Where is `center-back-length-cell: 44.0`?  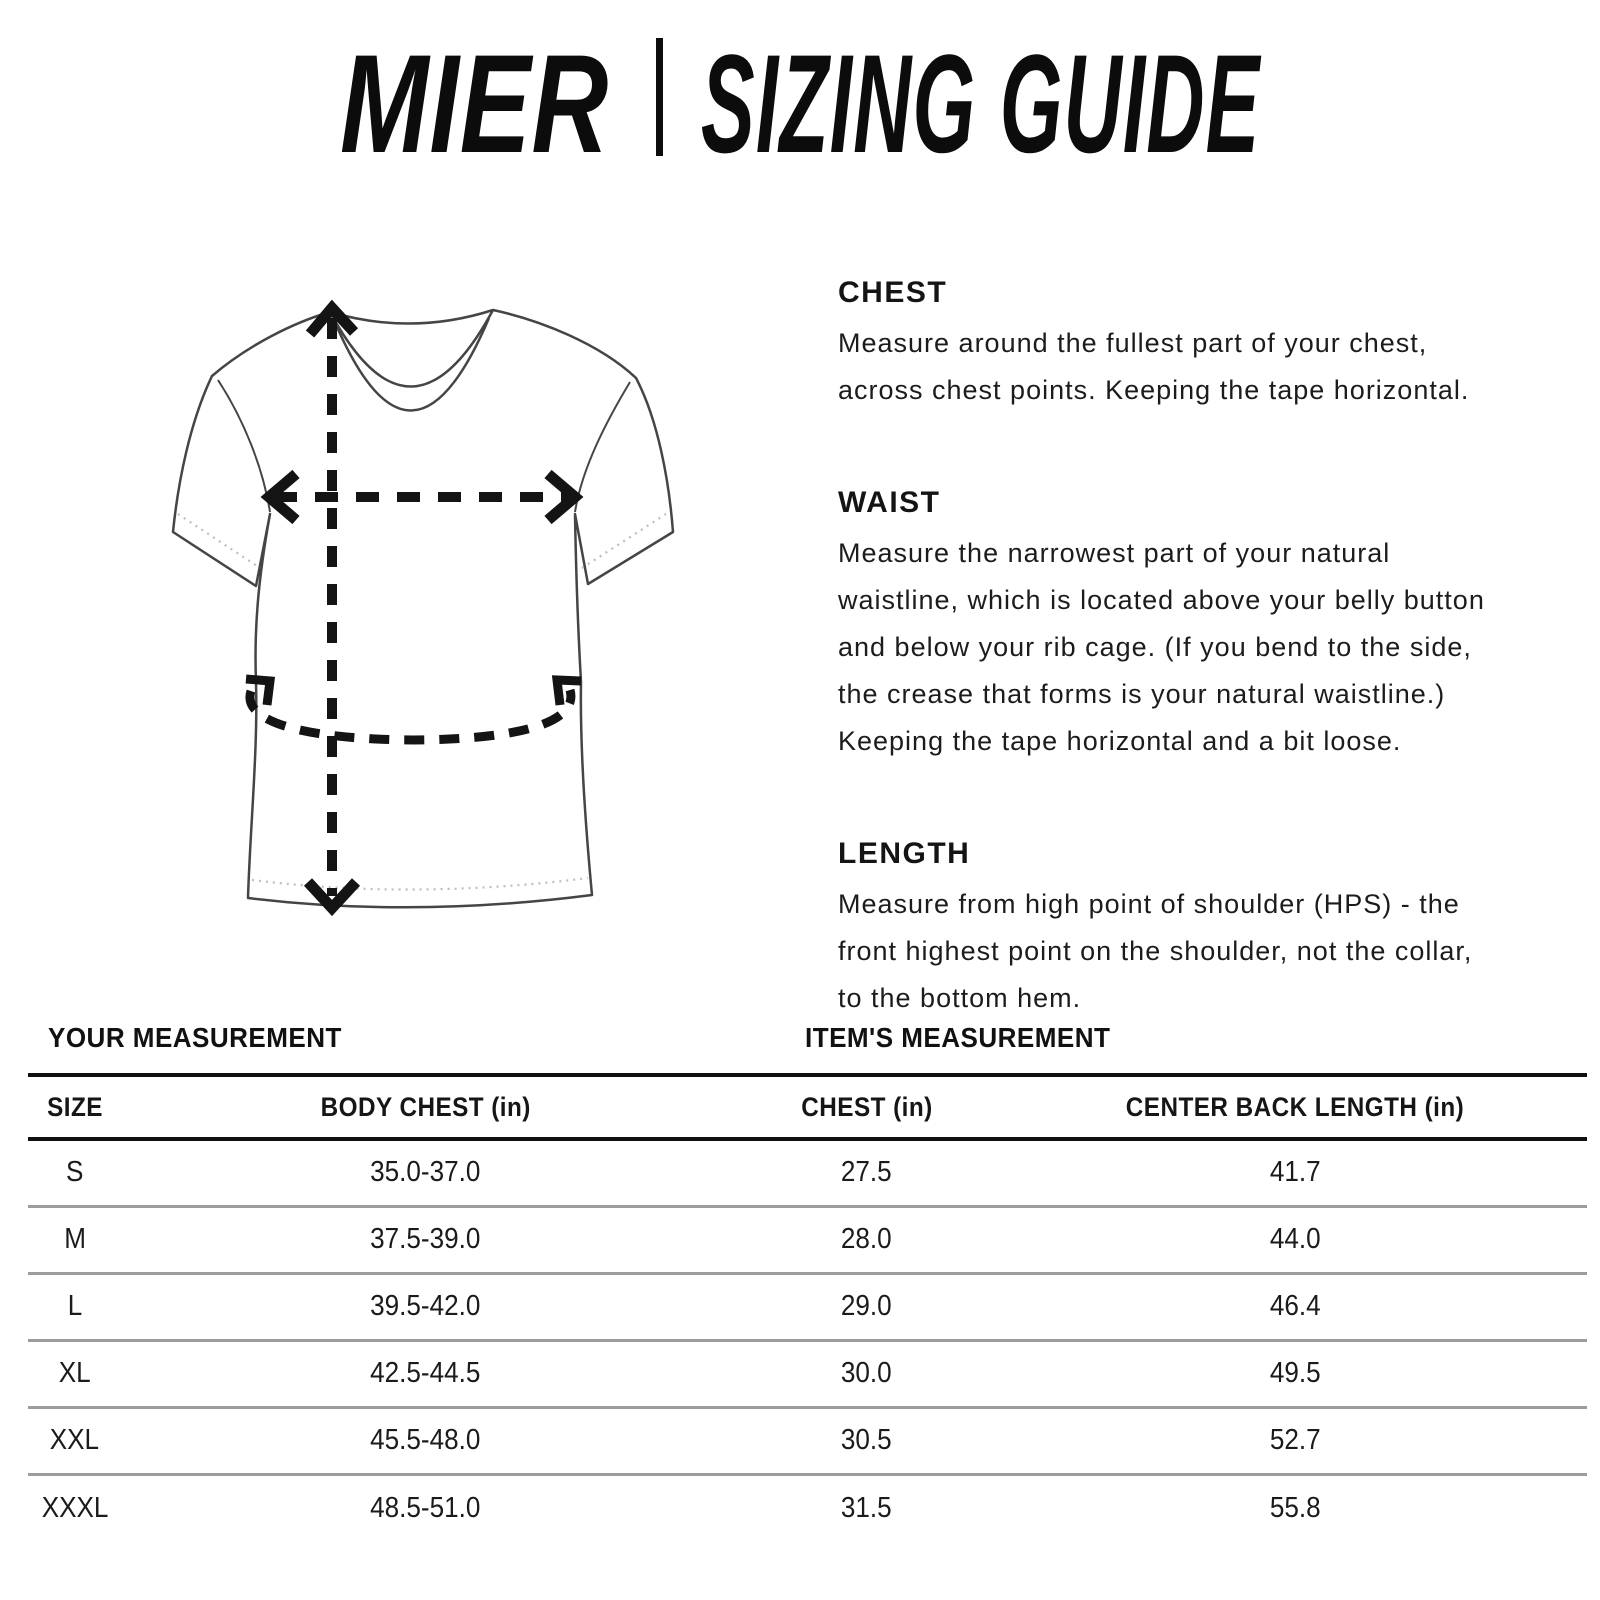
center-back-length-cell: 44.0 is located at coordinates (1295, 1239).